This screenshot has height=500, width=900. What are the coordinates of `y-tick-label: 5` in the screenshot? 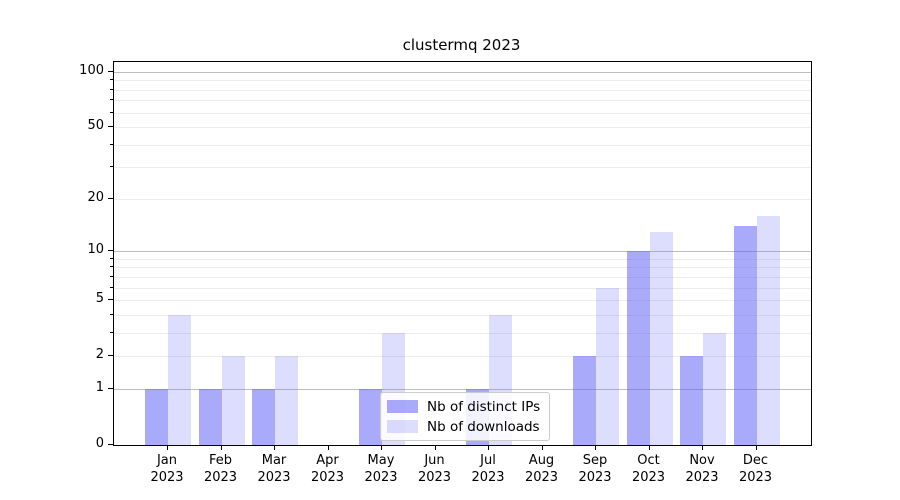 It's located at (99, 299).